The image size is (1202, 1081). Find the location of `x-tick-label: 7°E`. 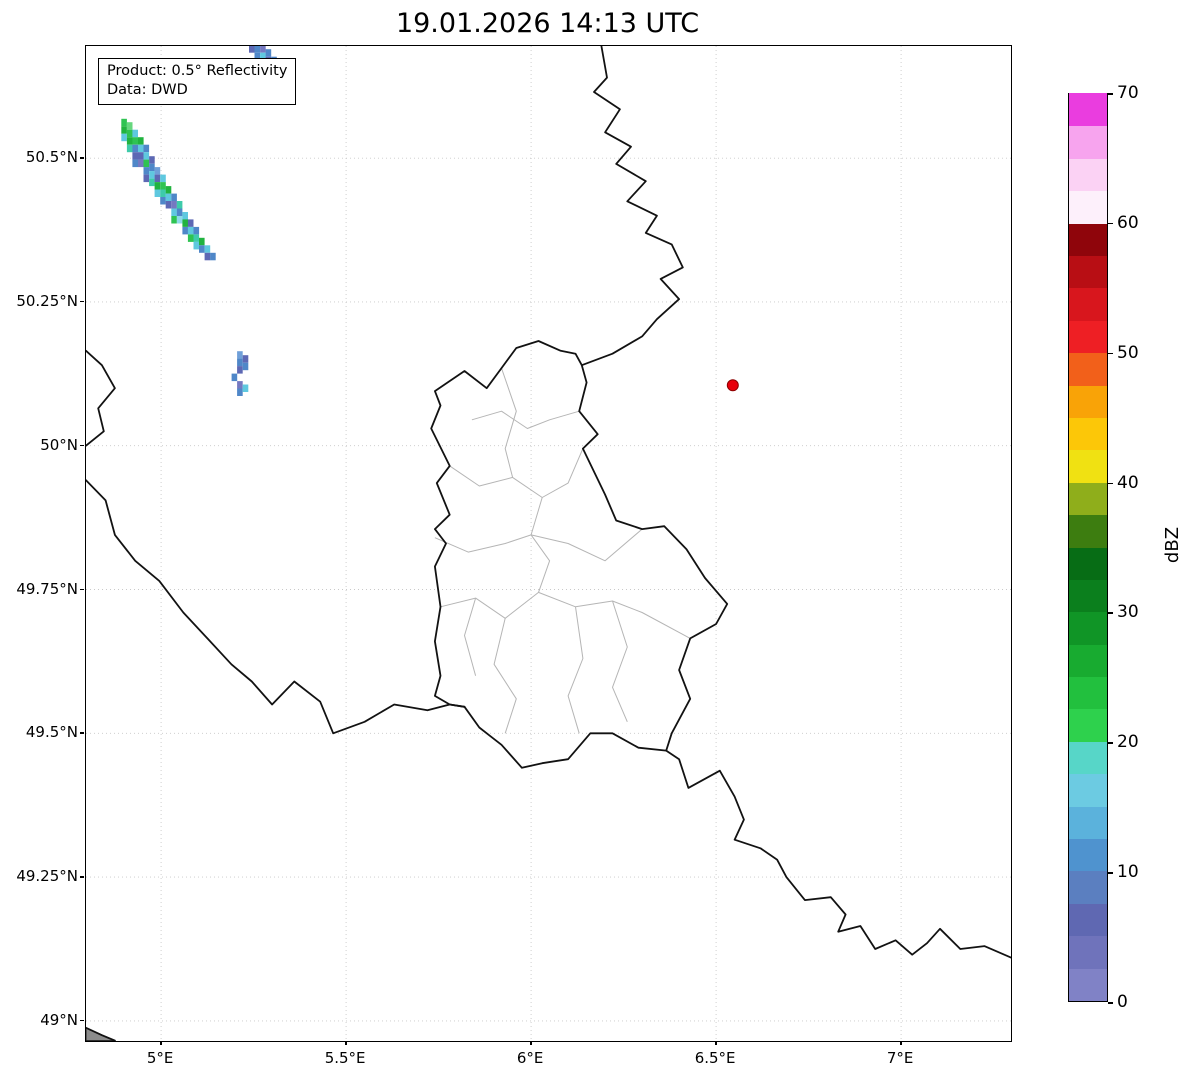

x-tick-label: 7°E is located at coordinates (900, 1058).